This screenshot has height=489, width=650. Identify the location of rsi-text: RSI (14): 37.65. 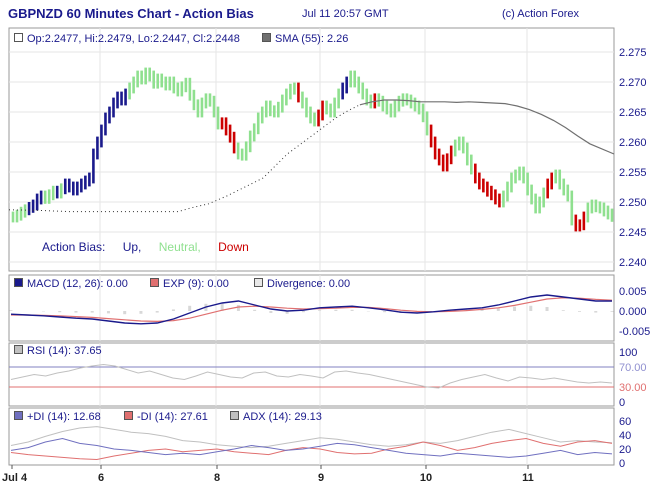
(64, 351).